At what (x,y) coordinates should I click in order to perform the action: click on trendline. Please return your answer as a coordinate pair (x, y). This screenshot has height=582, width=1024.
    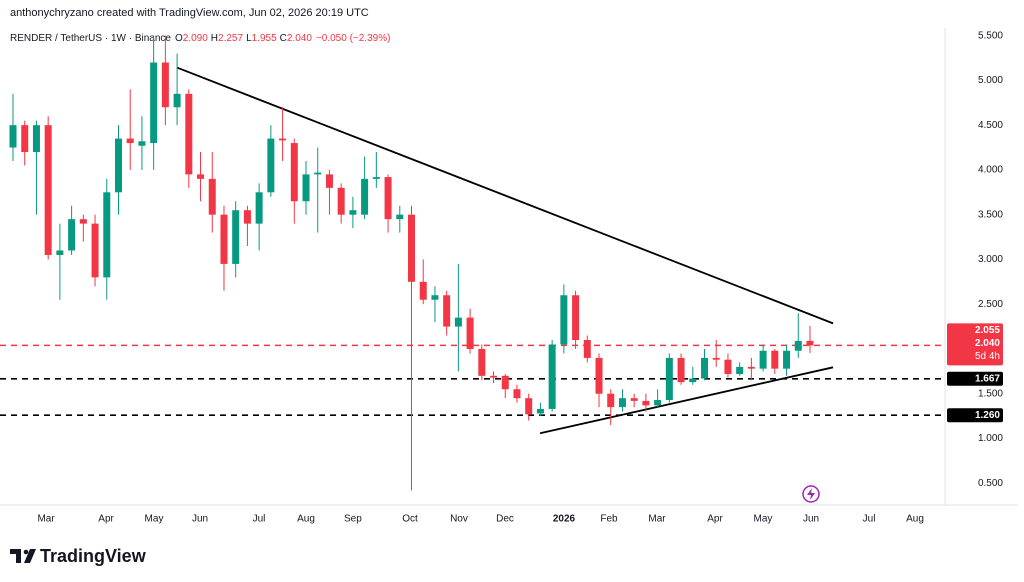
    Looking at the image, I should click on (686, 400).